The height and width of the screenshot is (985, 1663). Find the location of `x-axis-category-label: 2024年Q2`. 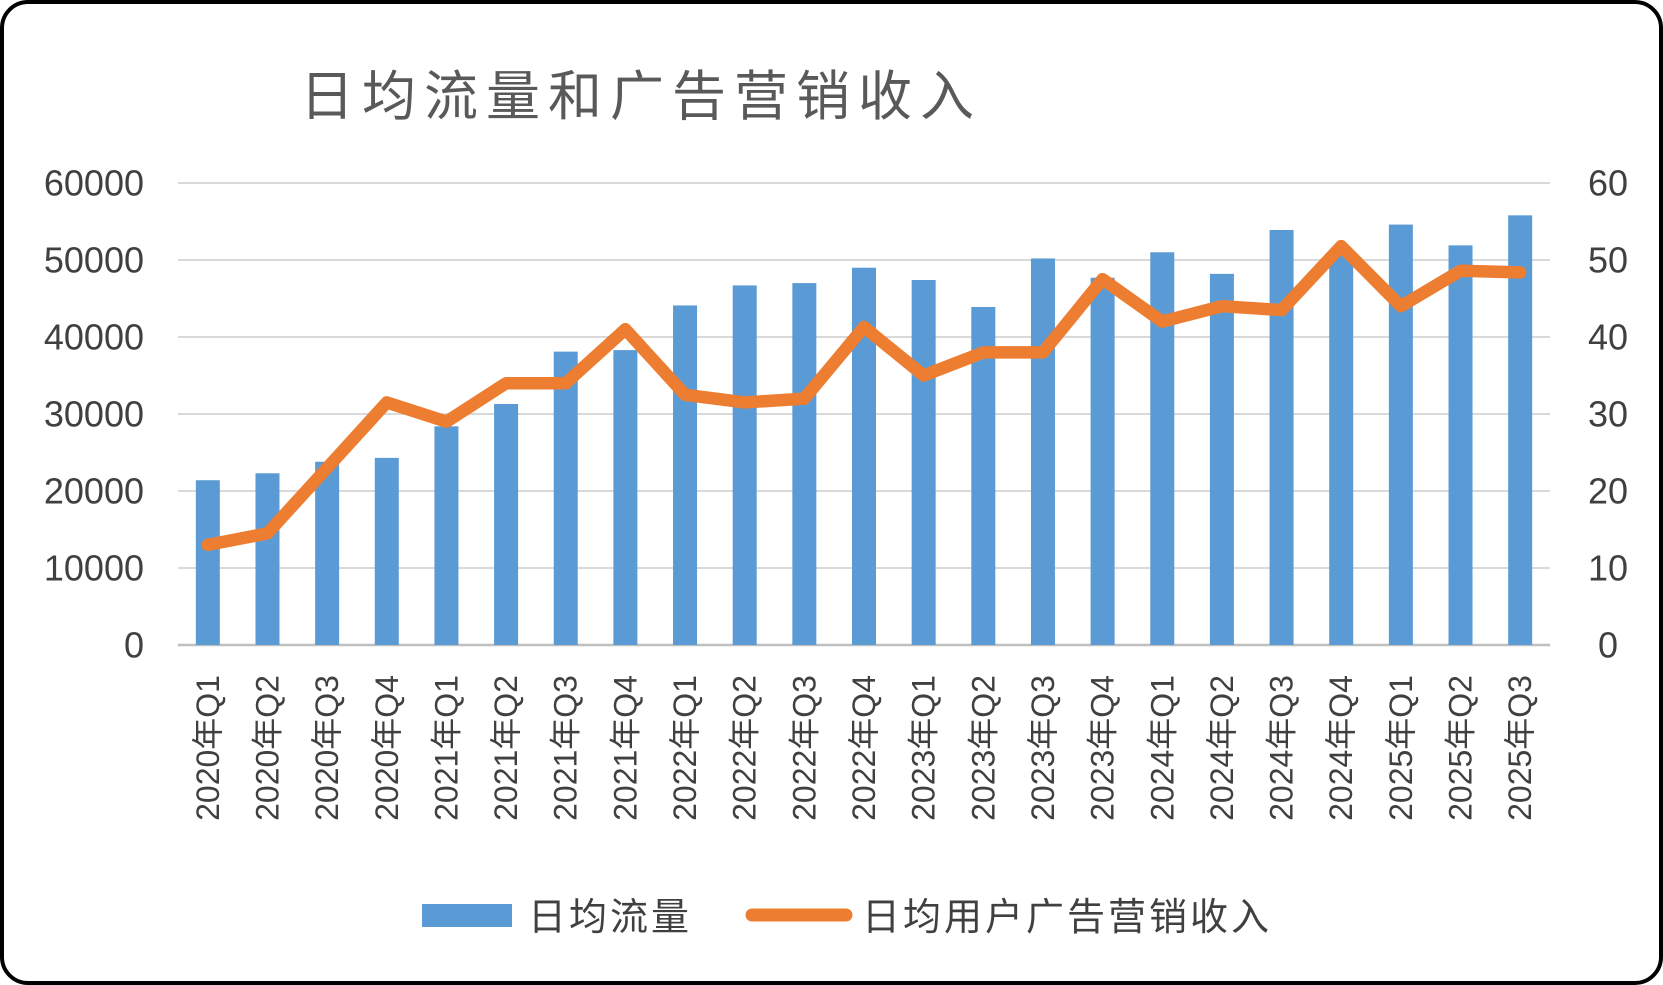

x-axis-category-label: 2024年Q2 is located at coordinates (1222, 748).